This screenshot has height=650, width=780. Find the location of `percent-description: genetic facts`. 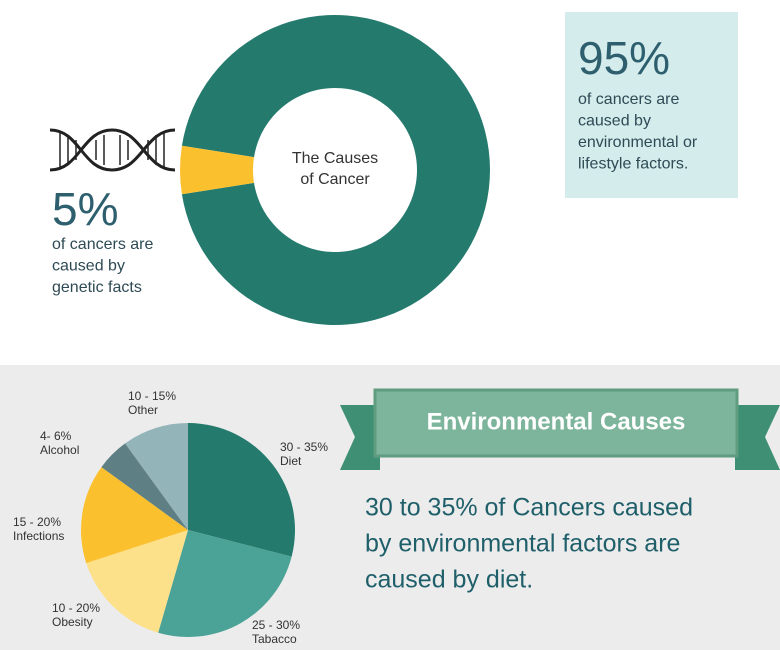

percent-description: genetic facts is located at coordinates (97, 287).